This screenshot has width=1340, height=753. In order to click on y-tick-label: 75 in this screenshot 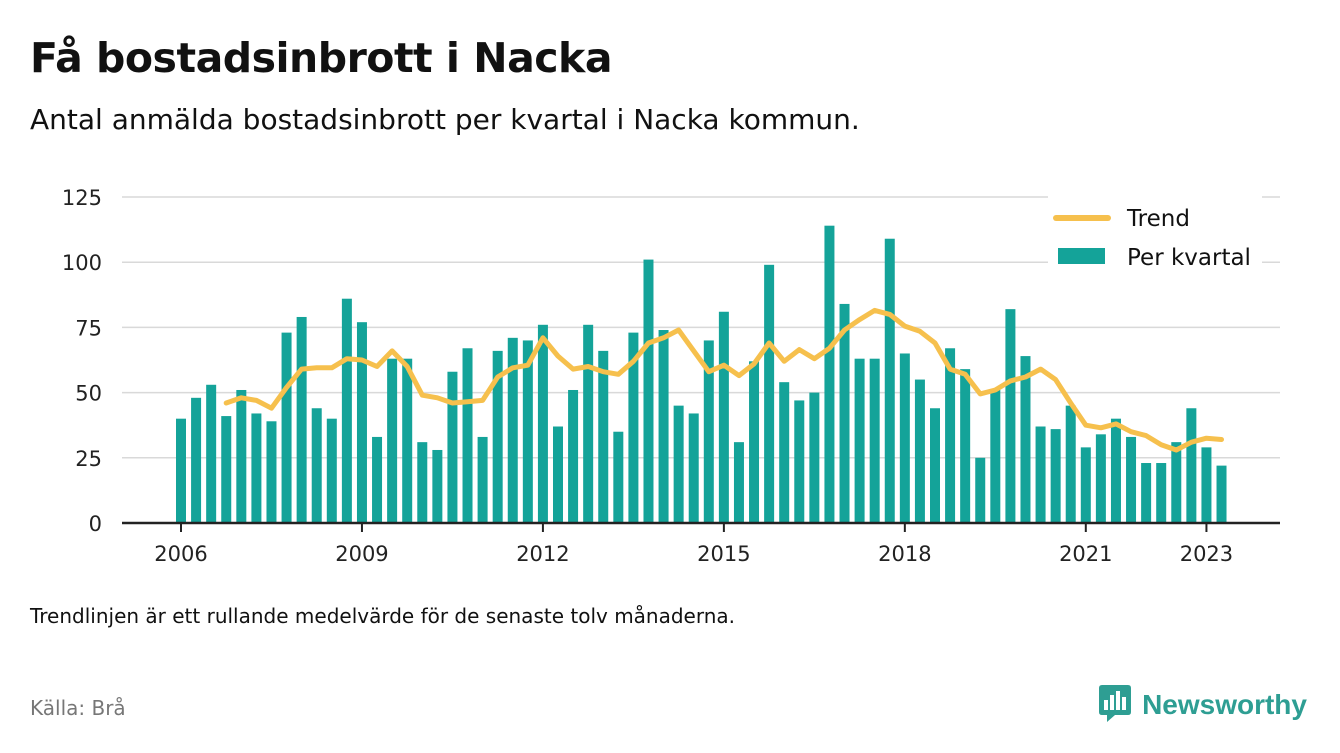, I will do `click(88, 328)`.